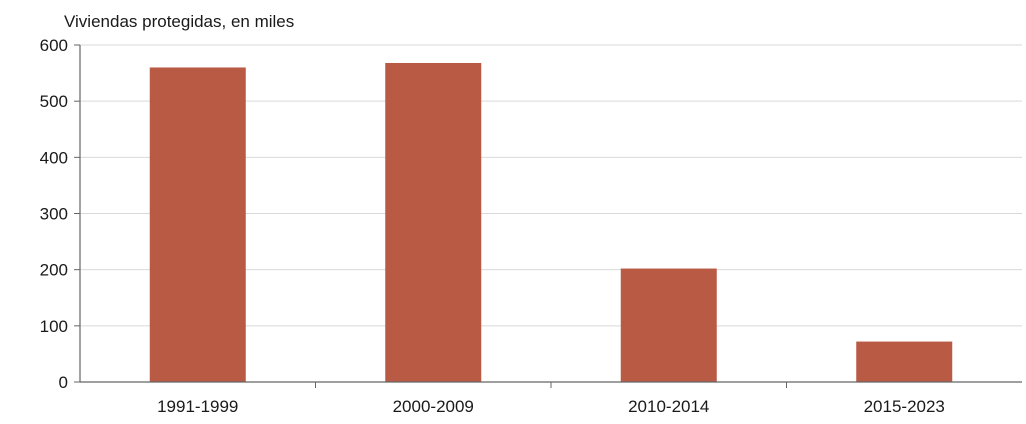  Describe the element at coordinates (904, 406) in the screenshot. I see `x-tick-label: 2015-2023` at that location.